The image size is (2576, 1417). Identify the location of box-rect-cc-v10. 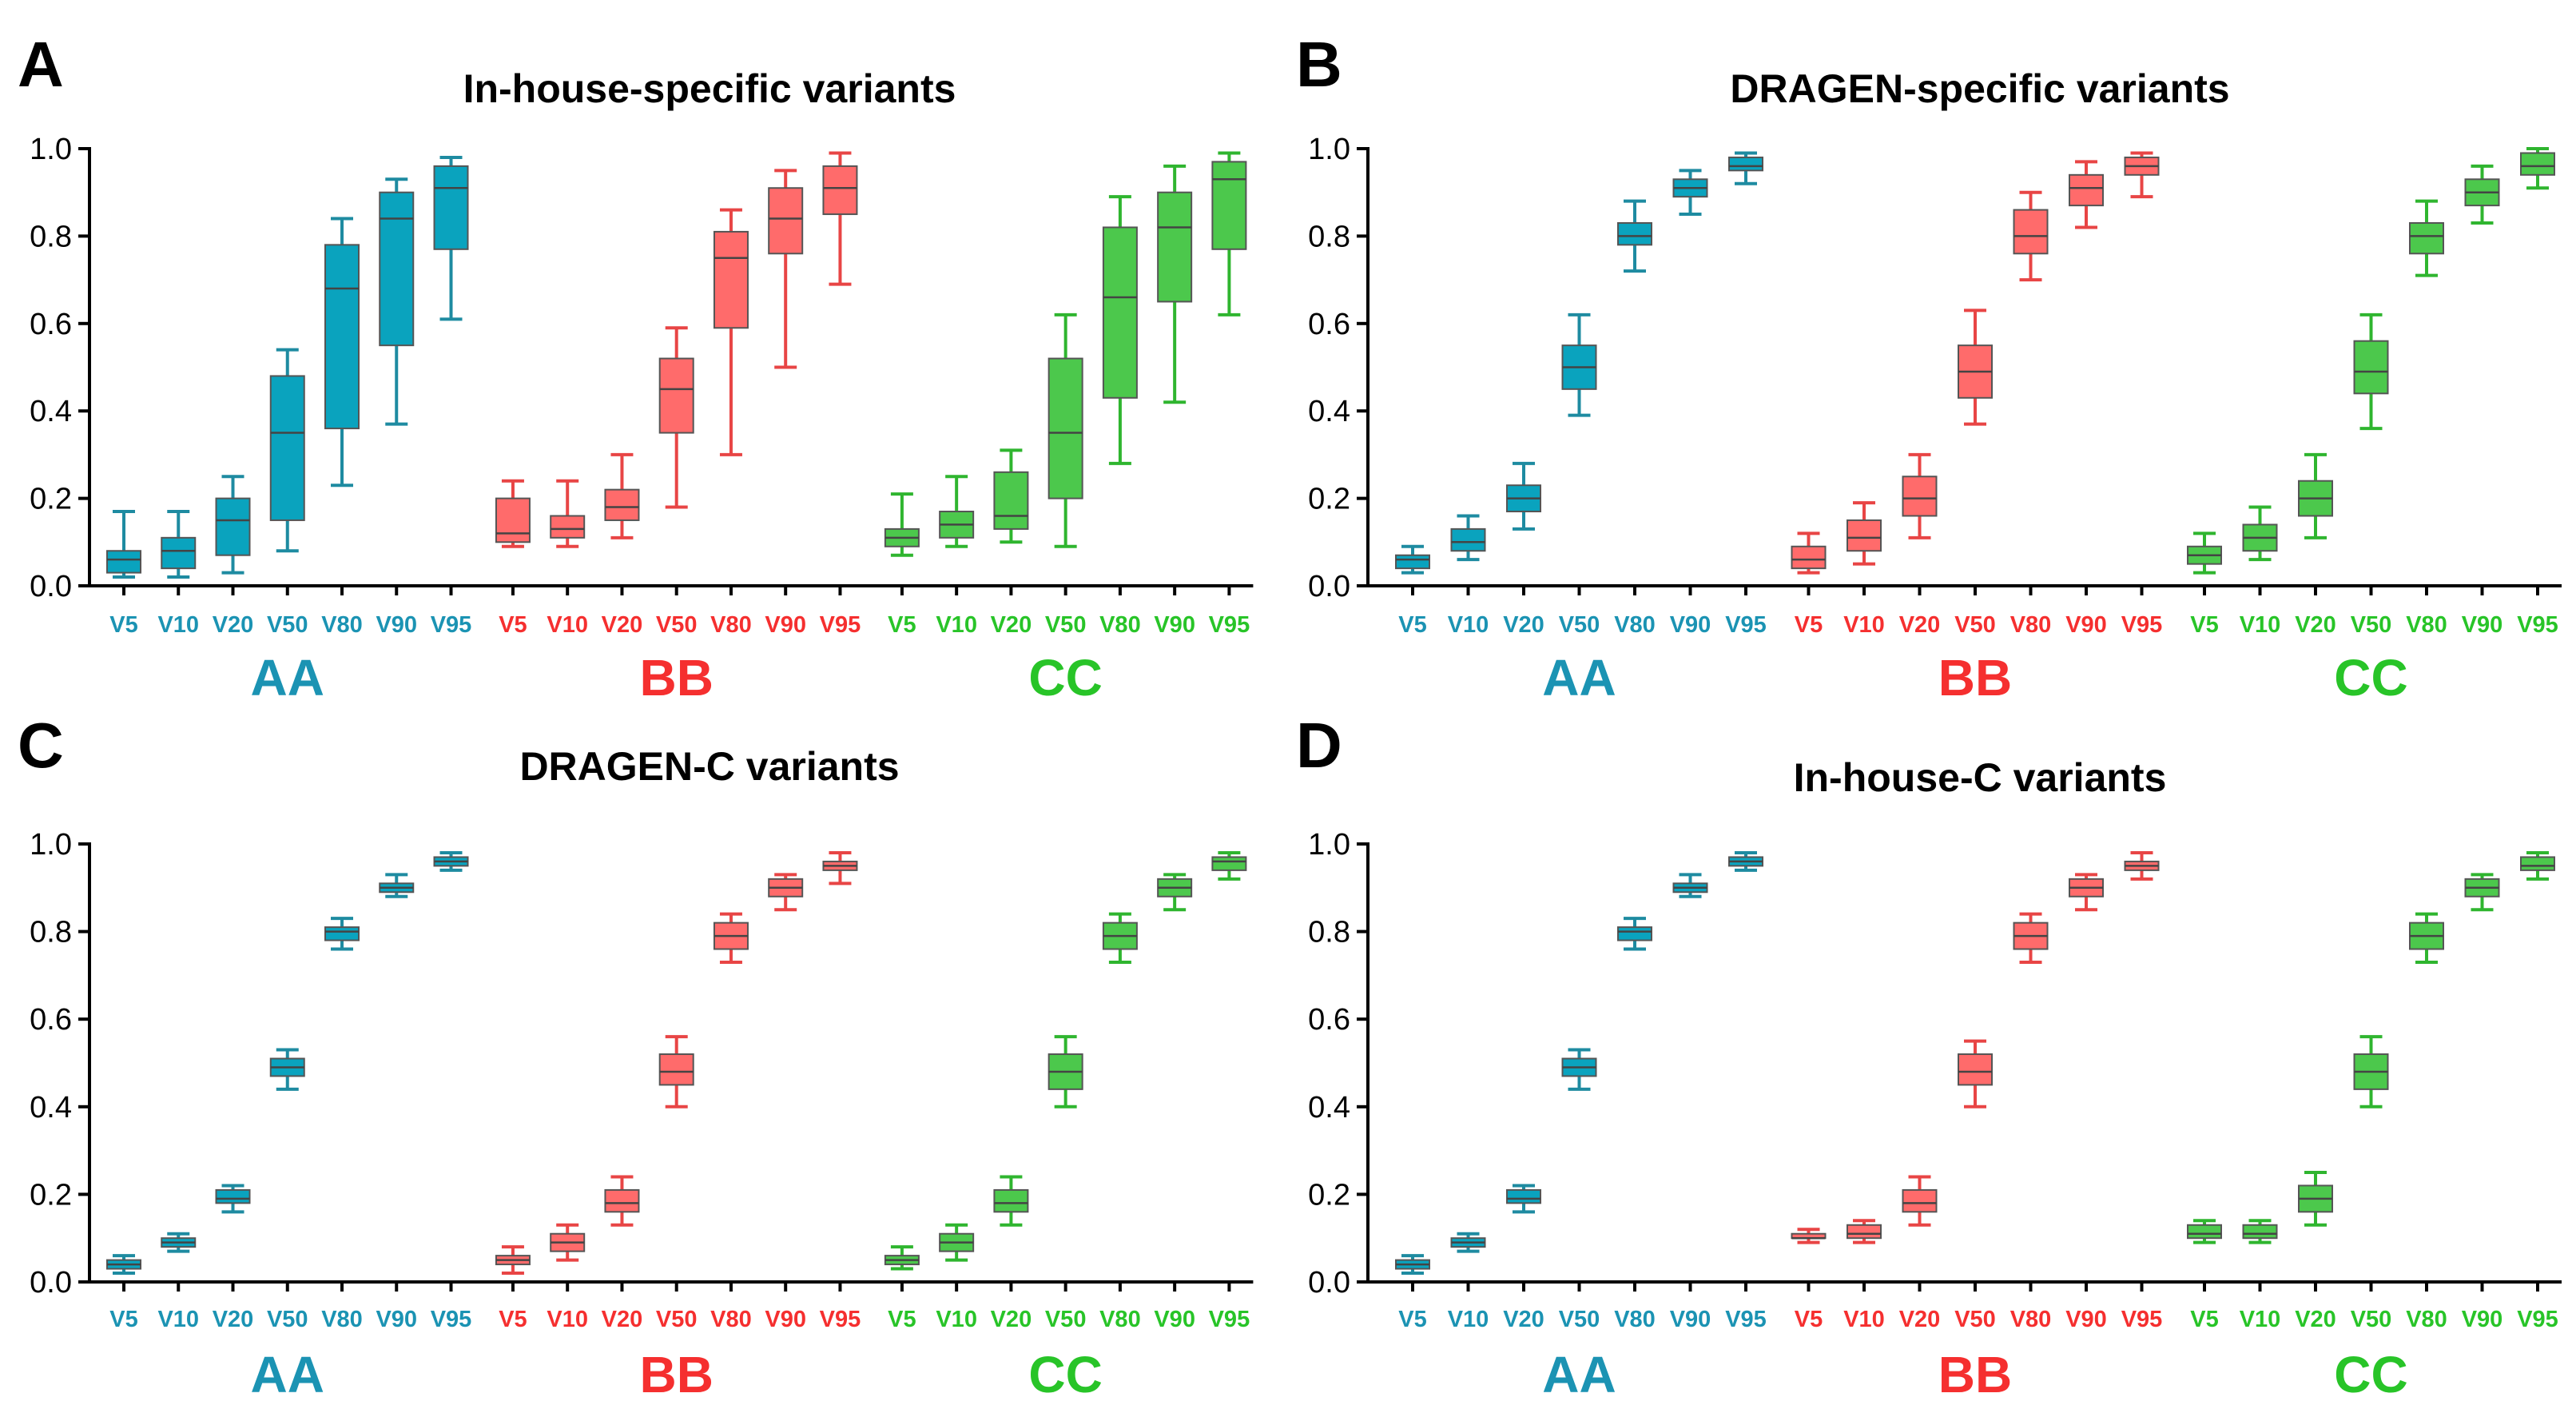
(2260, 1232).